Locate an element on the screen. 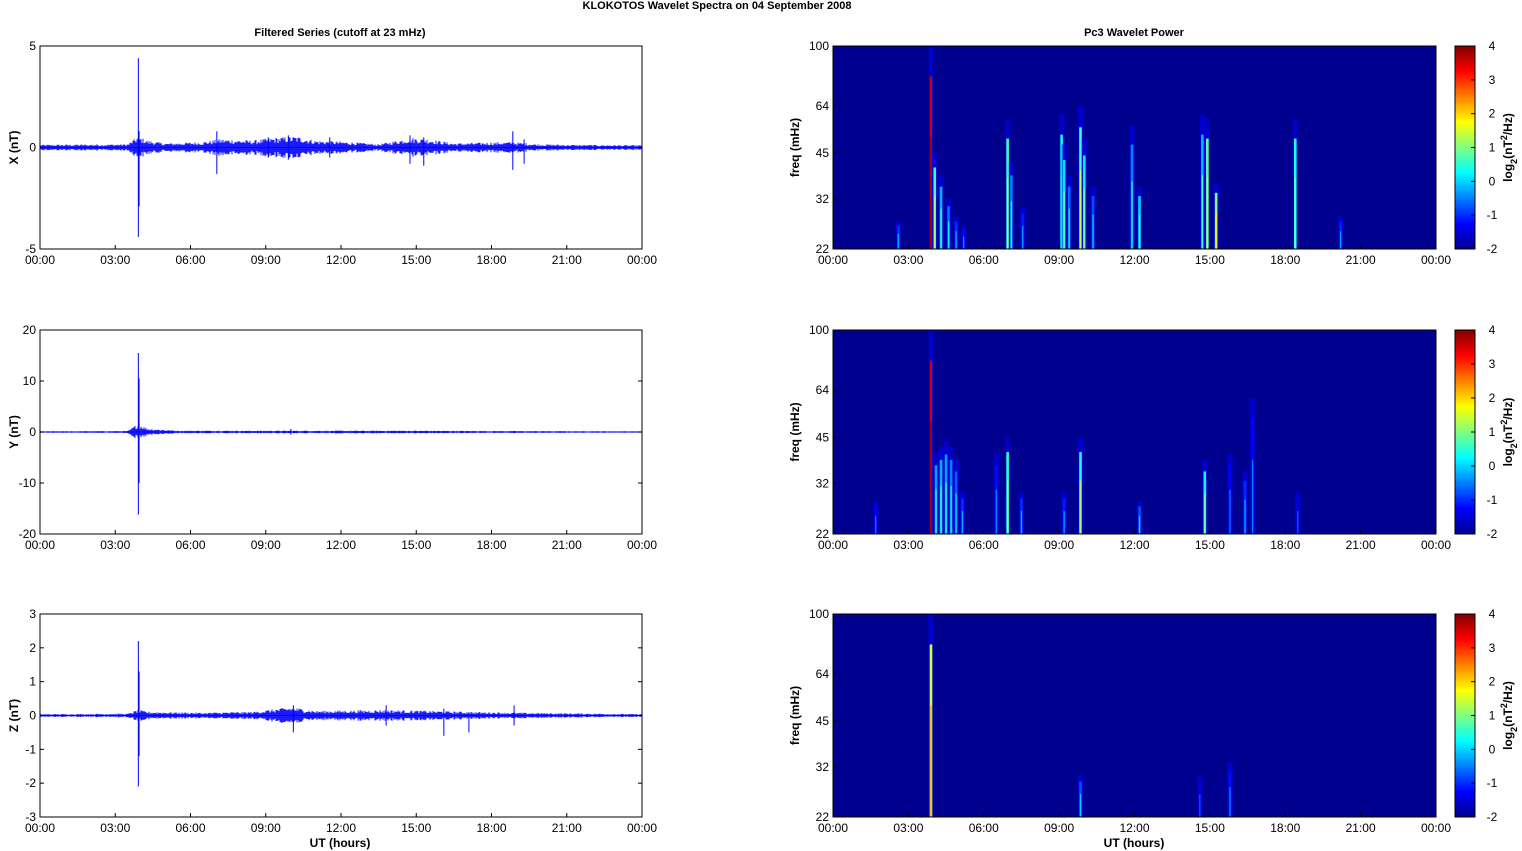  colorbar-tick-label: -1 is located at coordinates (1492, 215).